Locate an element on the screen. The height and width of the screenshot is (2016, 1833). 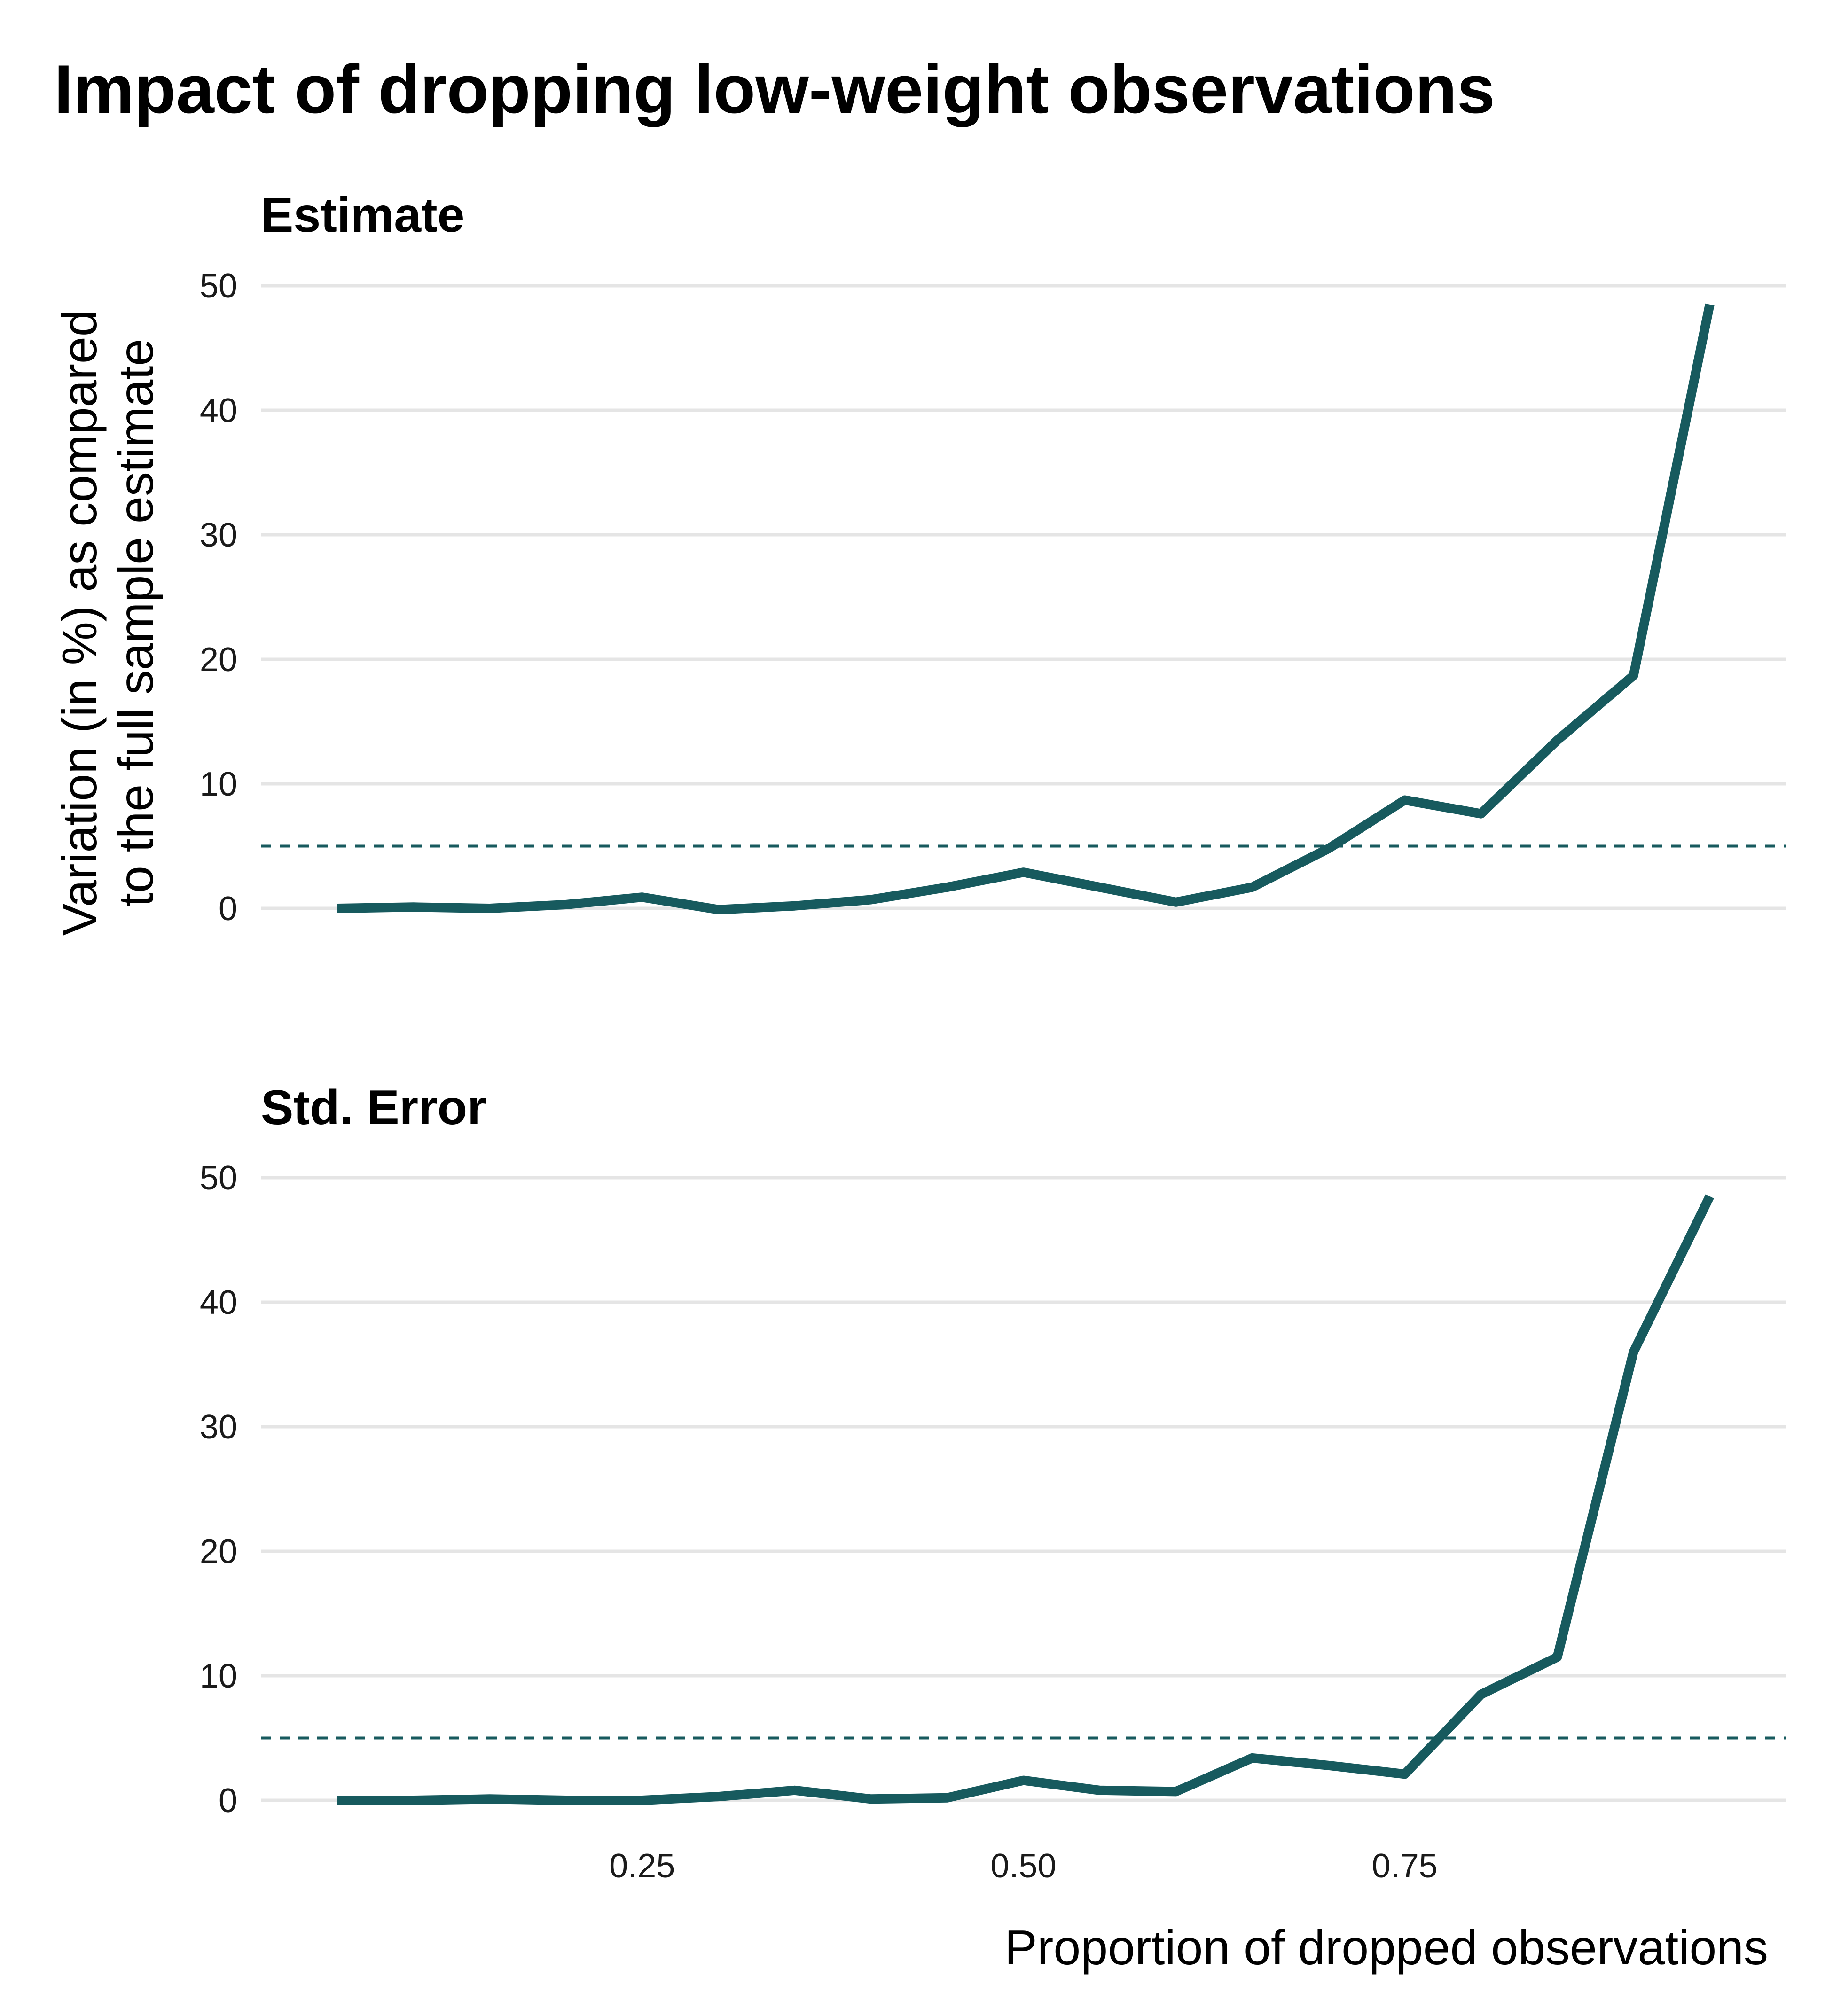
panel-title-estimate: Estimate is located at coordinates (363, 215).